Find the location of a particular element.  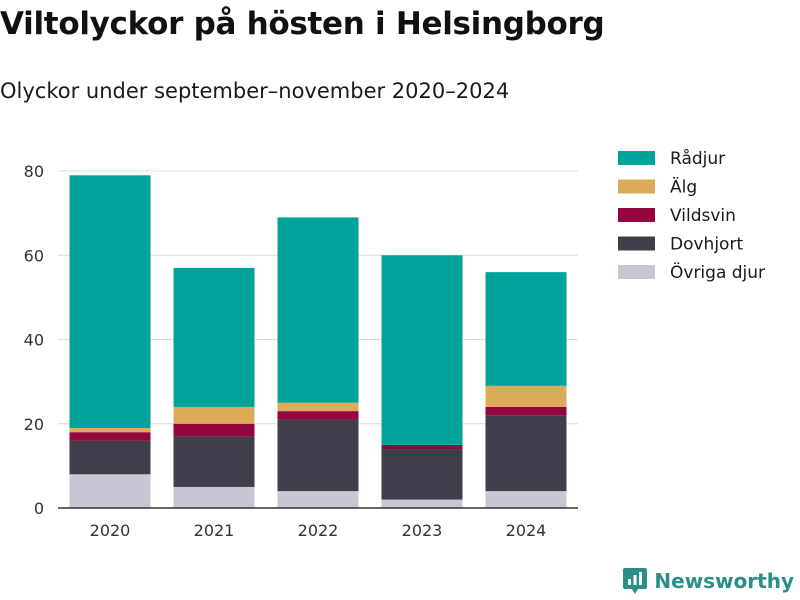

legend-label: Vildsvin is located at coordinates (703, 216).